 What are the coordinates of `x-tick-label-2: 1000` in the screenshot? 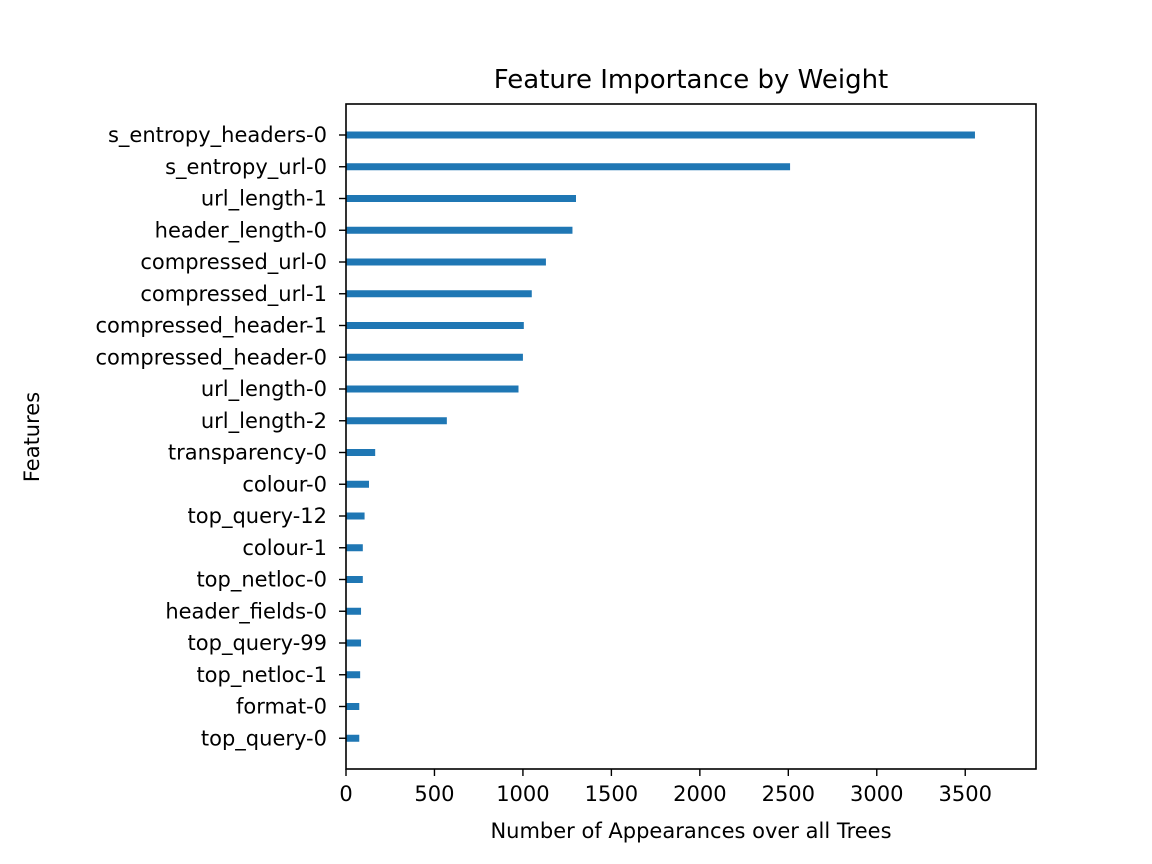 It's located at (522, 794).